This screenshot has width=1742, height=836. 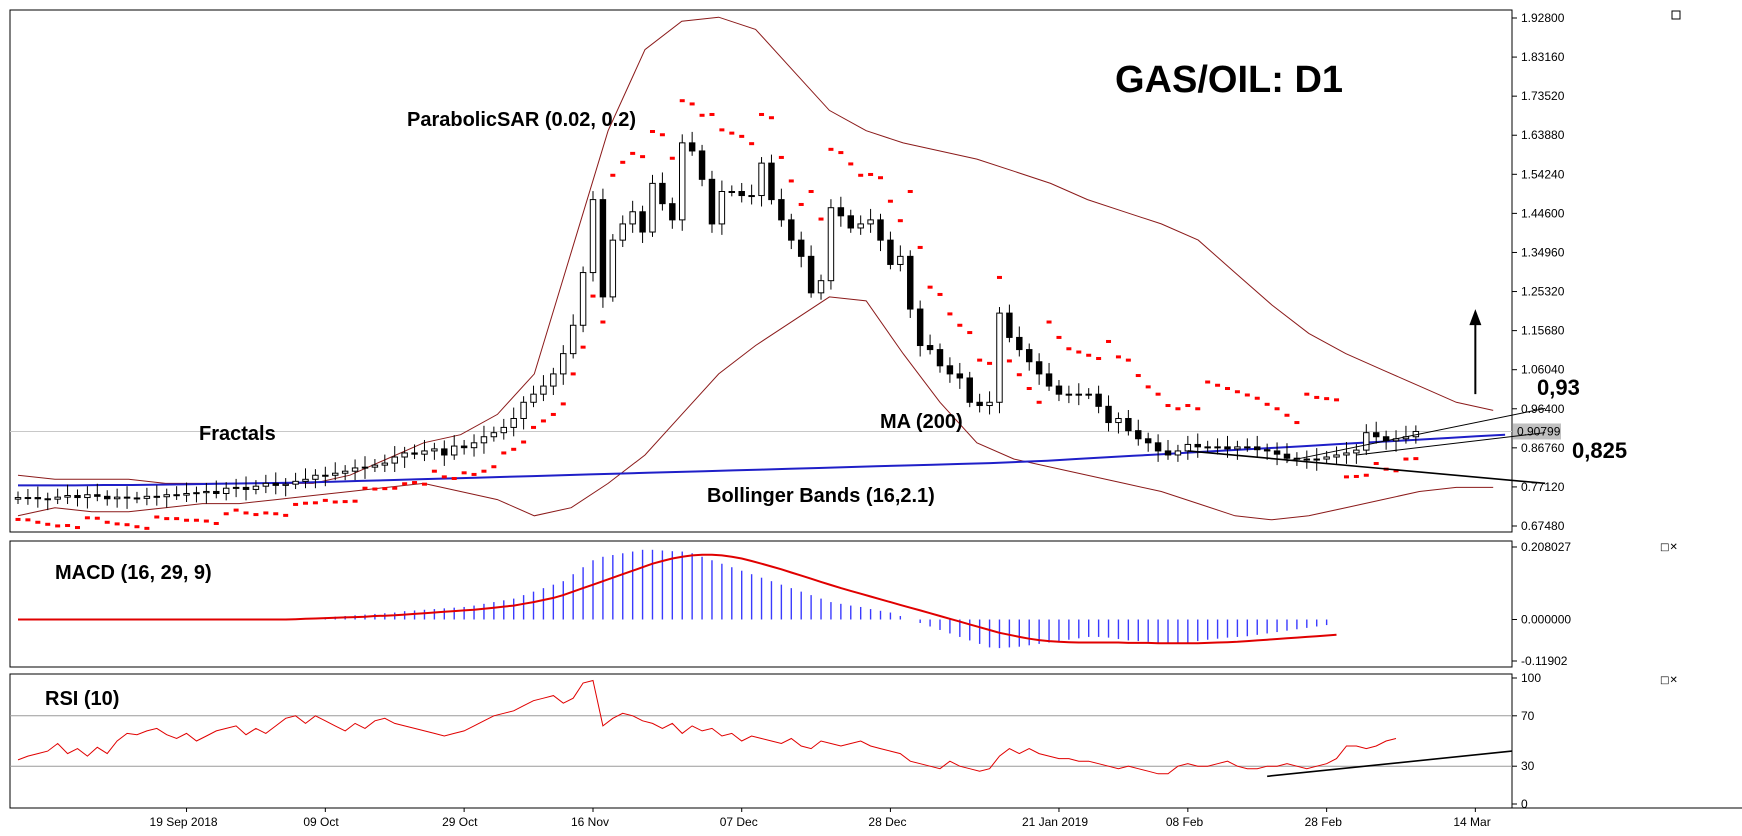 What do you see at coordinates (1543, 213) in the screenshot?
I see `price-tick-label: 1.44600` at bounding box center [1543, 213].